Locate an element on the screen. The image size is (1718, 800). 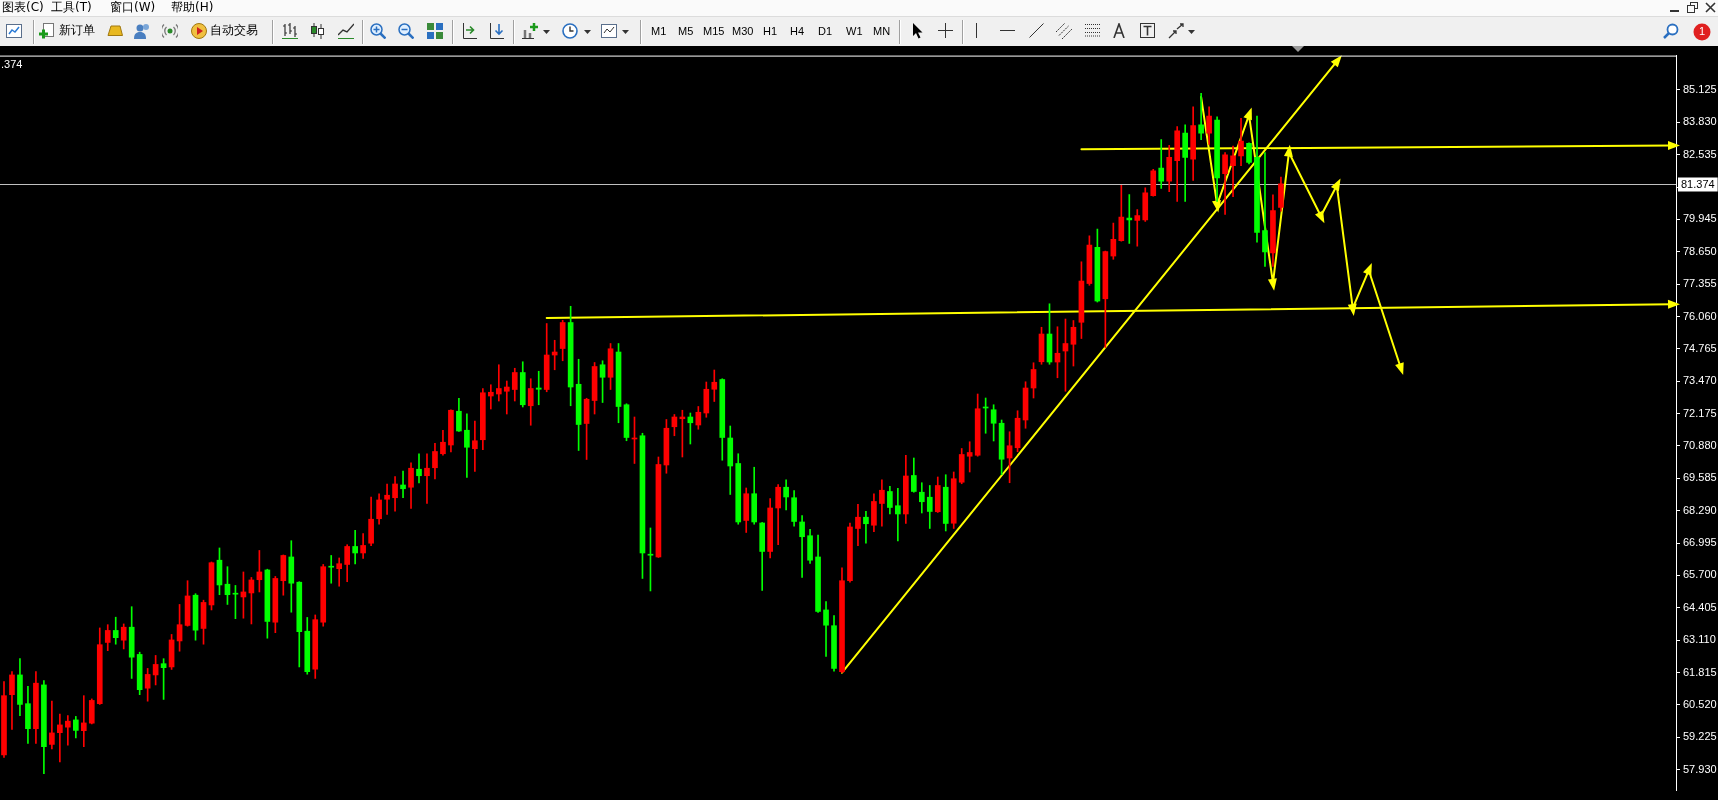
y-tick-label: 64.405 is located at coordinates (1700, 606).